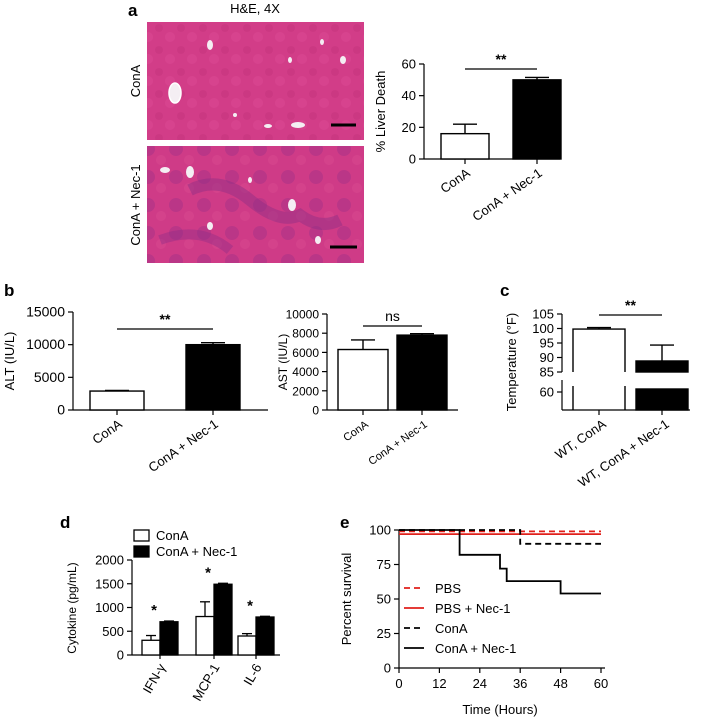 Image resolution: width=711 pixels, height=719 pixels. Describe the element at coordinates (45, 312) in the screenshot. I see `y-tick-label: 15000` at that location.